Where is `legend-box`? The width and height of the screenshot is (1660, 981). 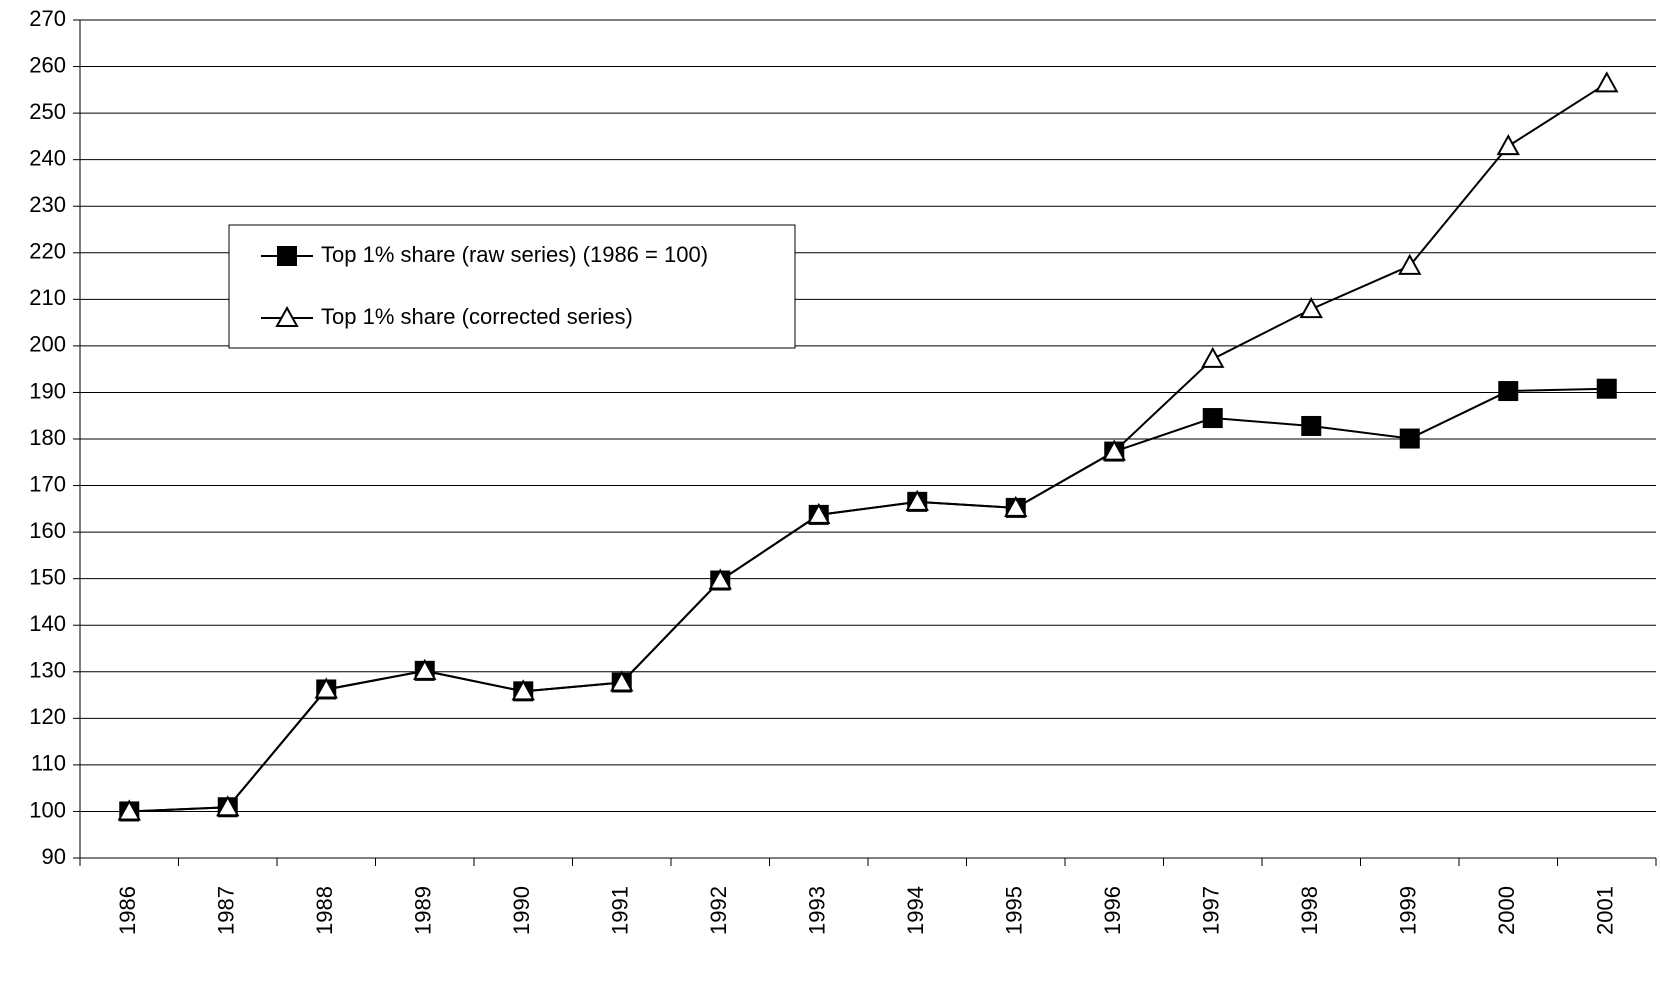 legend-box is located at coordinates (512, 286).